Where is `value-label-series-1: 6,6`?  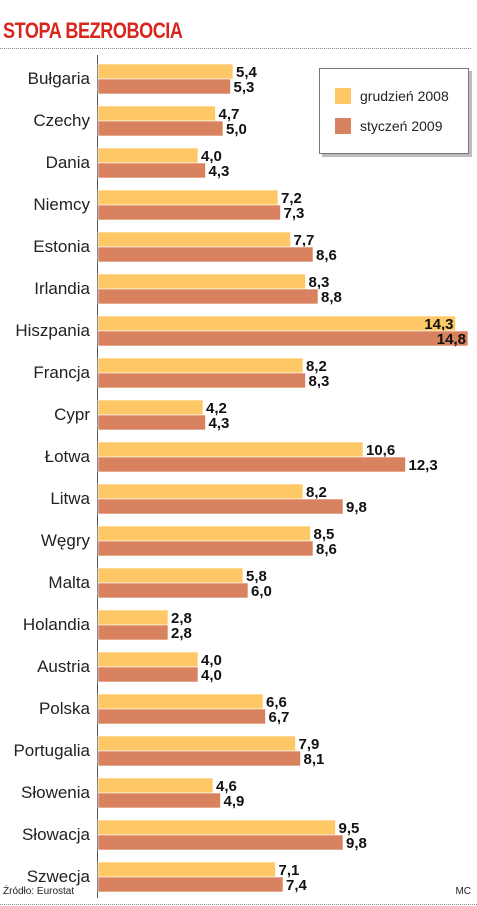 value-label-series-1: 6,6 is located at coordinates (276, 702).